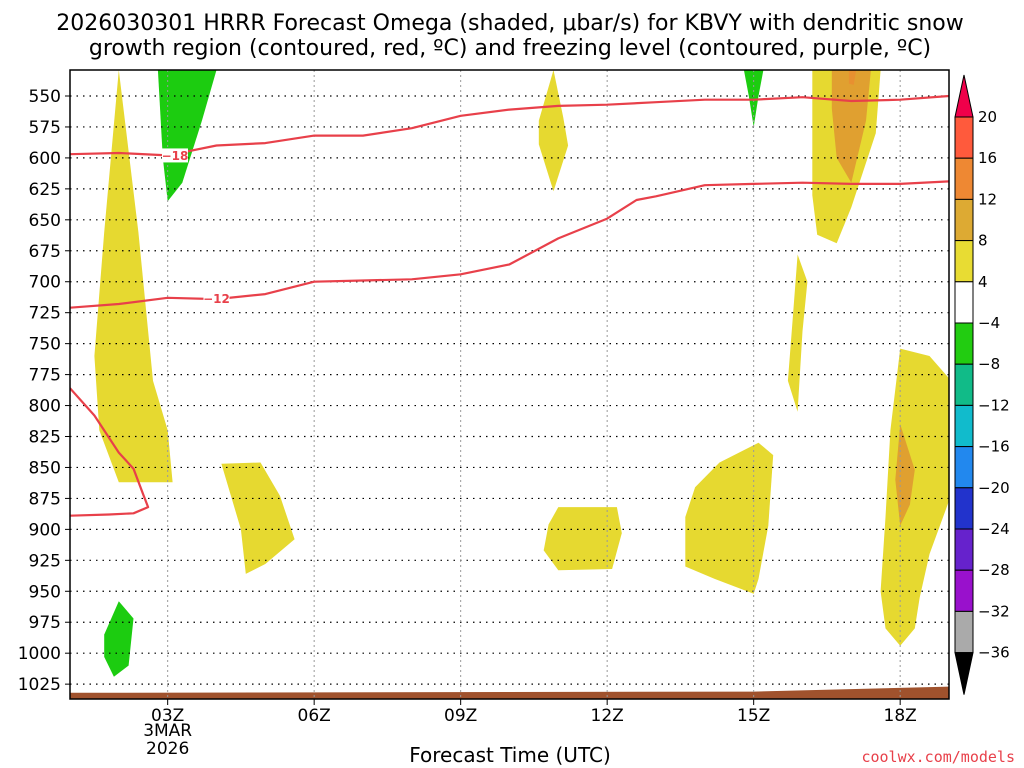  I want to click on colorbar-tick-label: 12, so click(987, 199).